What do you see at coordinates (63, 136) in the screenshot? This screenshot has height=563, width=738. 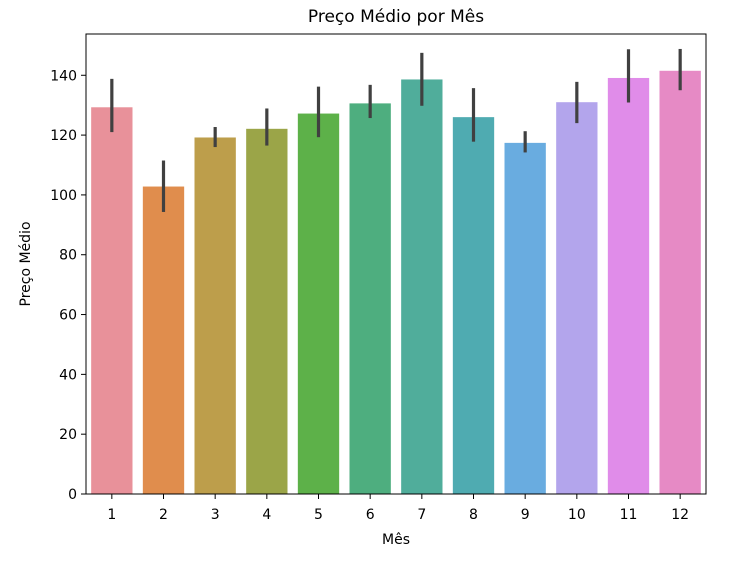 I see `y-tick-label: 120` at bounding box center [63, 136].